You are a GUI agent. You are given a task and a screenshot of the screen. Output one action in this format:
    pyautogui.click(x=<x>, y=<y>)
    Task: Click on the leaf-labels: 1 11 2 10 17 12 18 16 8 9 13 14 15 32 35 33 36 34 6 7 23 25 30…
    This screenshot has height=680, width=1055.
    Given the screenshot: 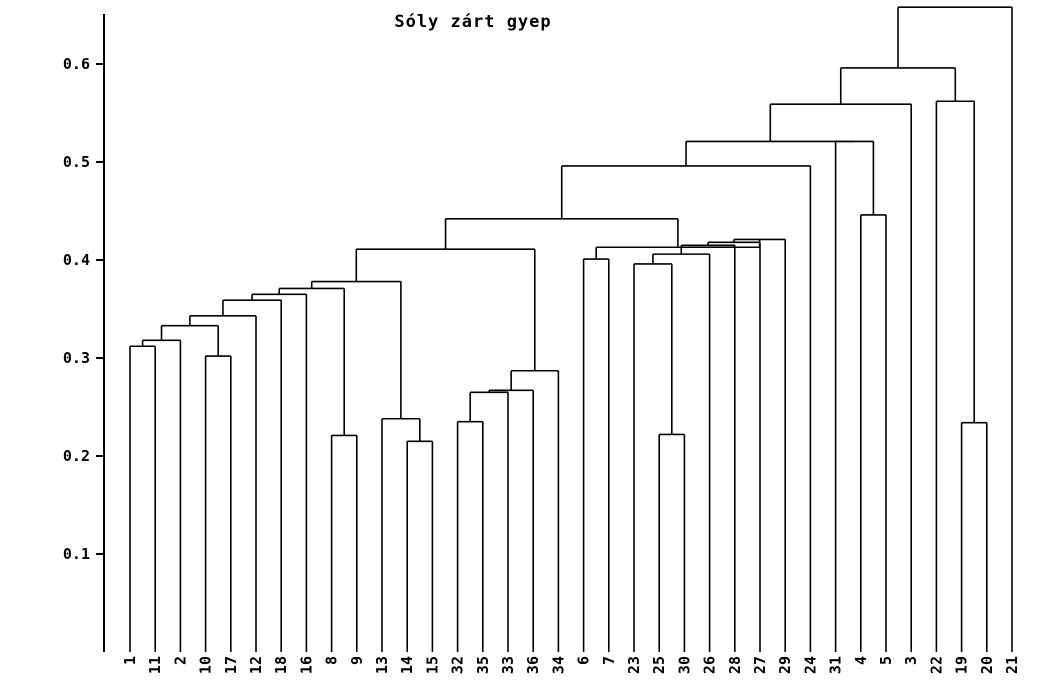 What is the action you would take?
    pyautogui.click(x=571, y=665)
    